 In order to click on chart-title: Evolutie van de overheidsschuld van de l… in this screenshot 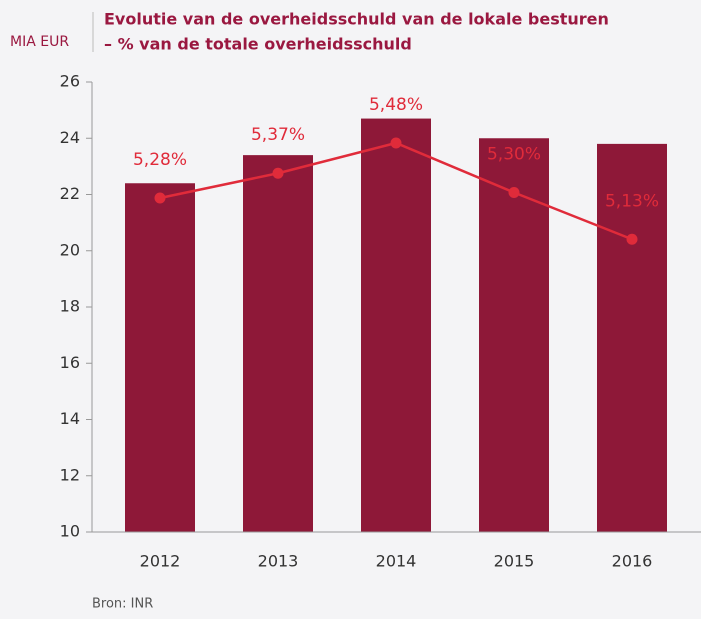, I will do `click(356, 19)`.